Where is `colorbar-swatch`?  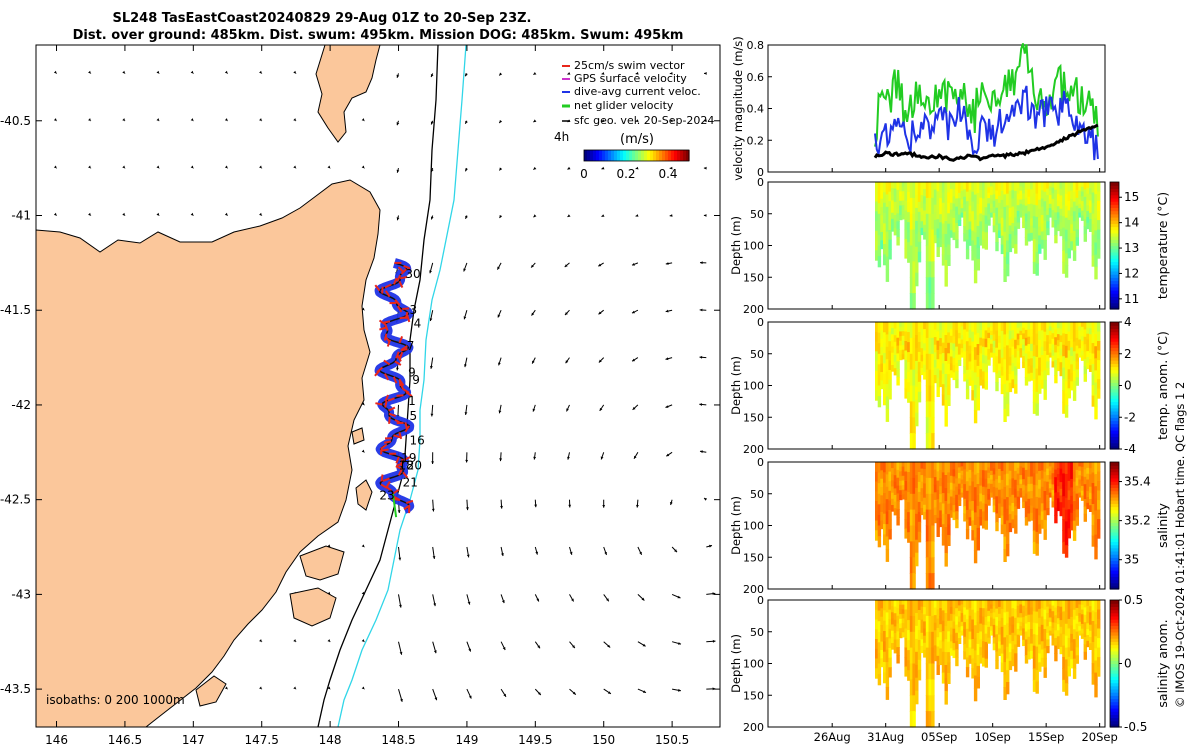
colorbar-swatch is located at coordinates (610, 155).